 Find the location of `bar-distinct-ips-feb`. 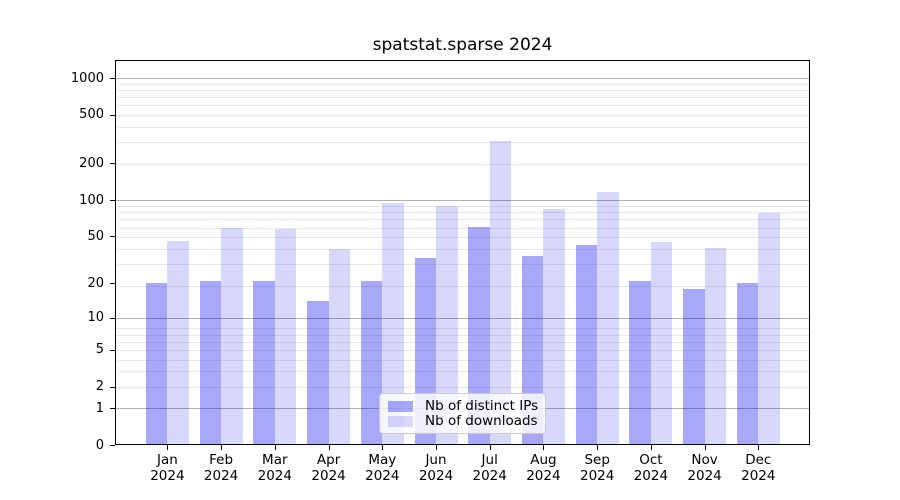

bar-distinct-ips-feb is located at coordinates (210, 362).